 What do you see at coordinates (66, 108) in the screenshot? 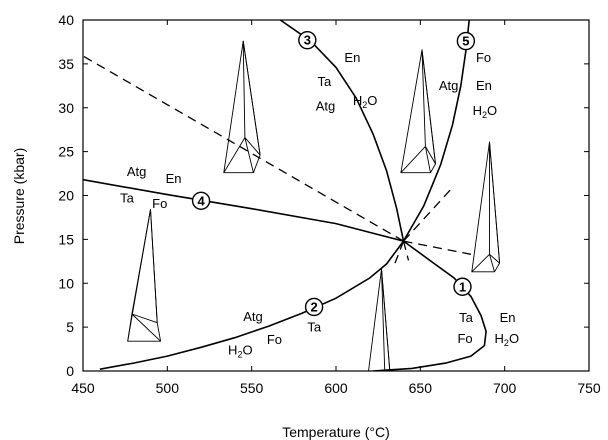
I see `y-tick-label: 30` at bounding box center [66, 108].